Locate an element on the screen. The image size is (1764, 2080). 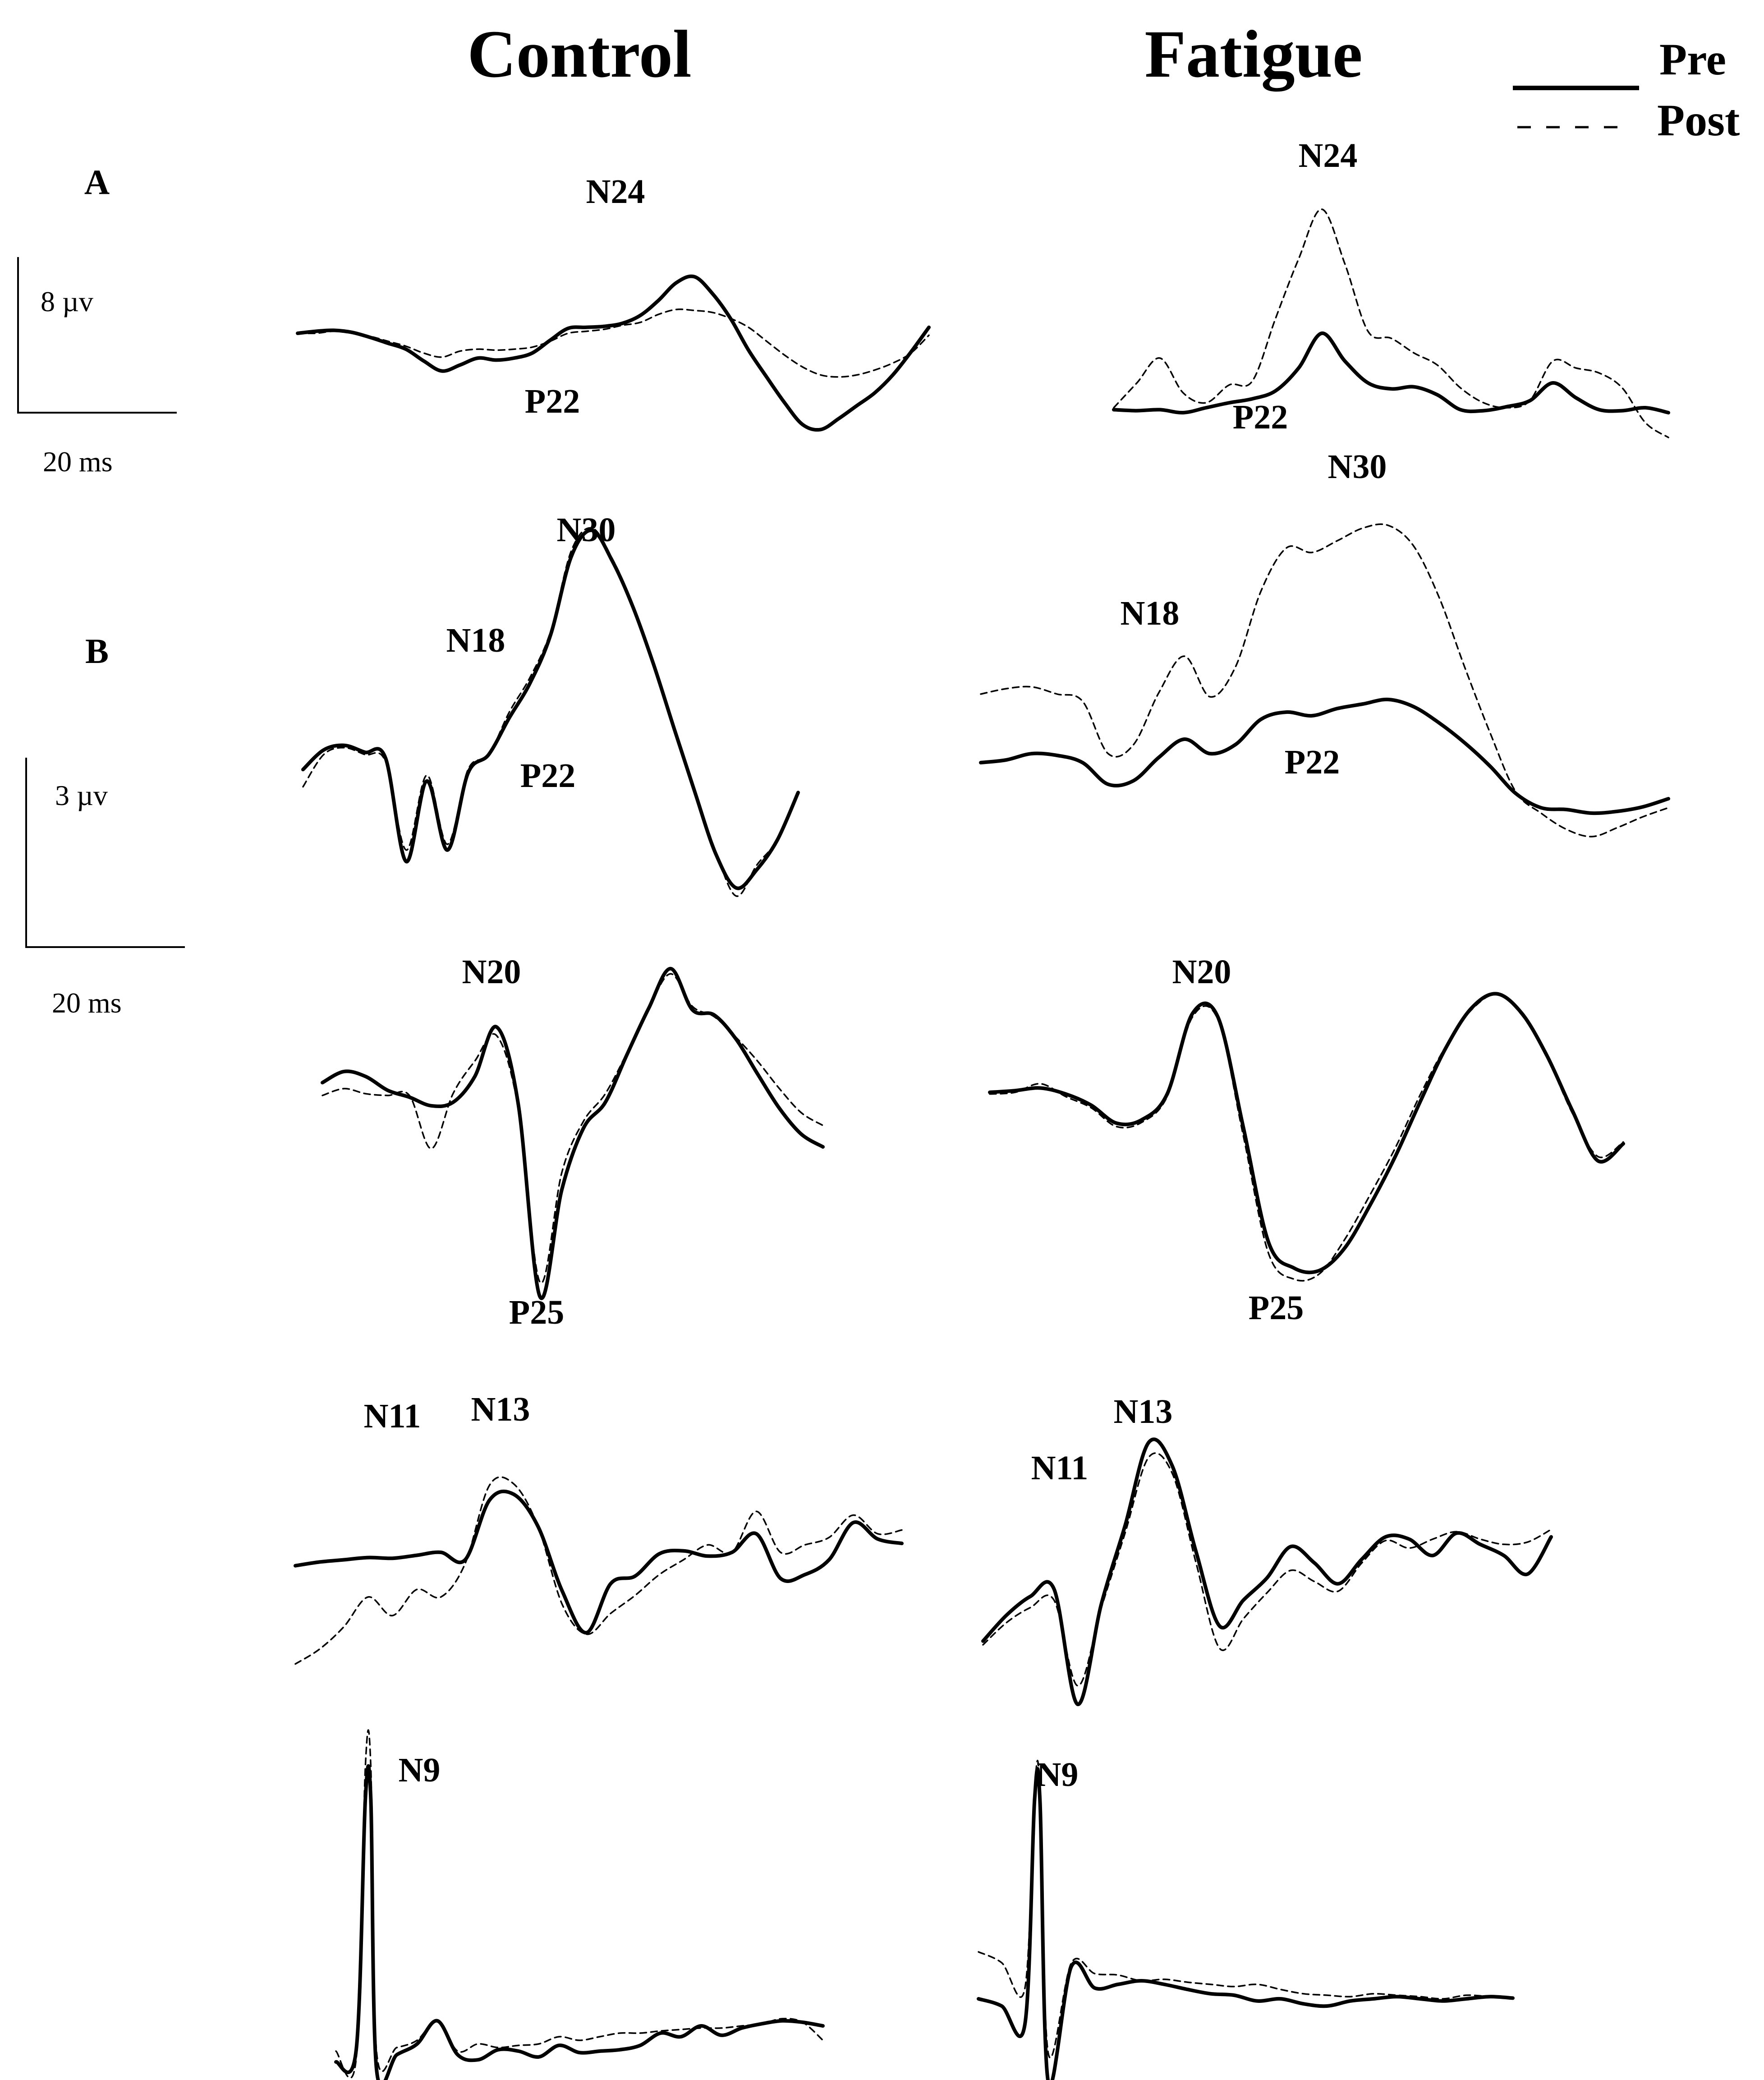
scale-bar-b-time: 20 ms is located at coordinates (87, 1003).